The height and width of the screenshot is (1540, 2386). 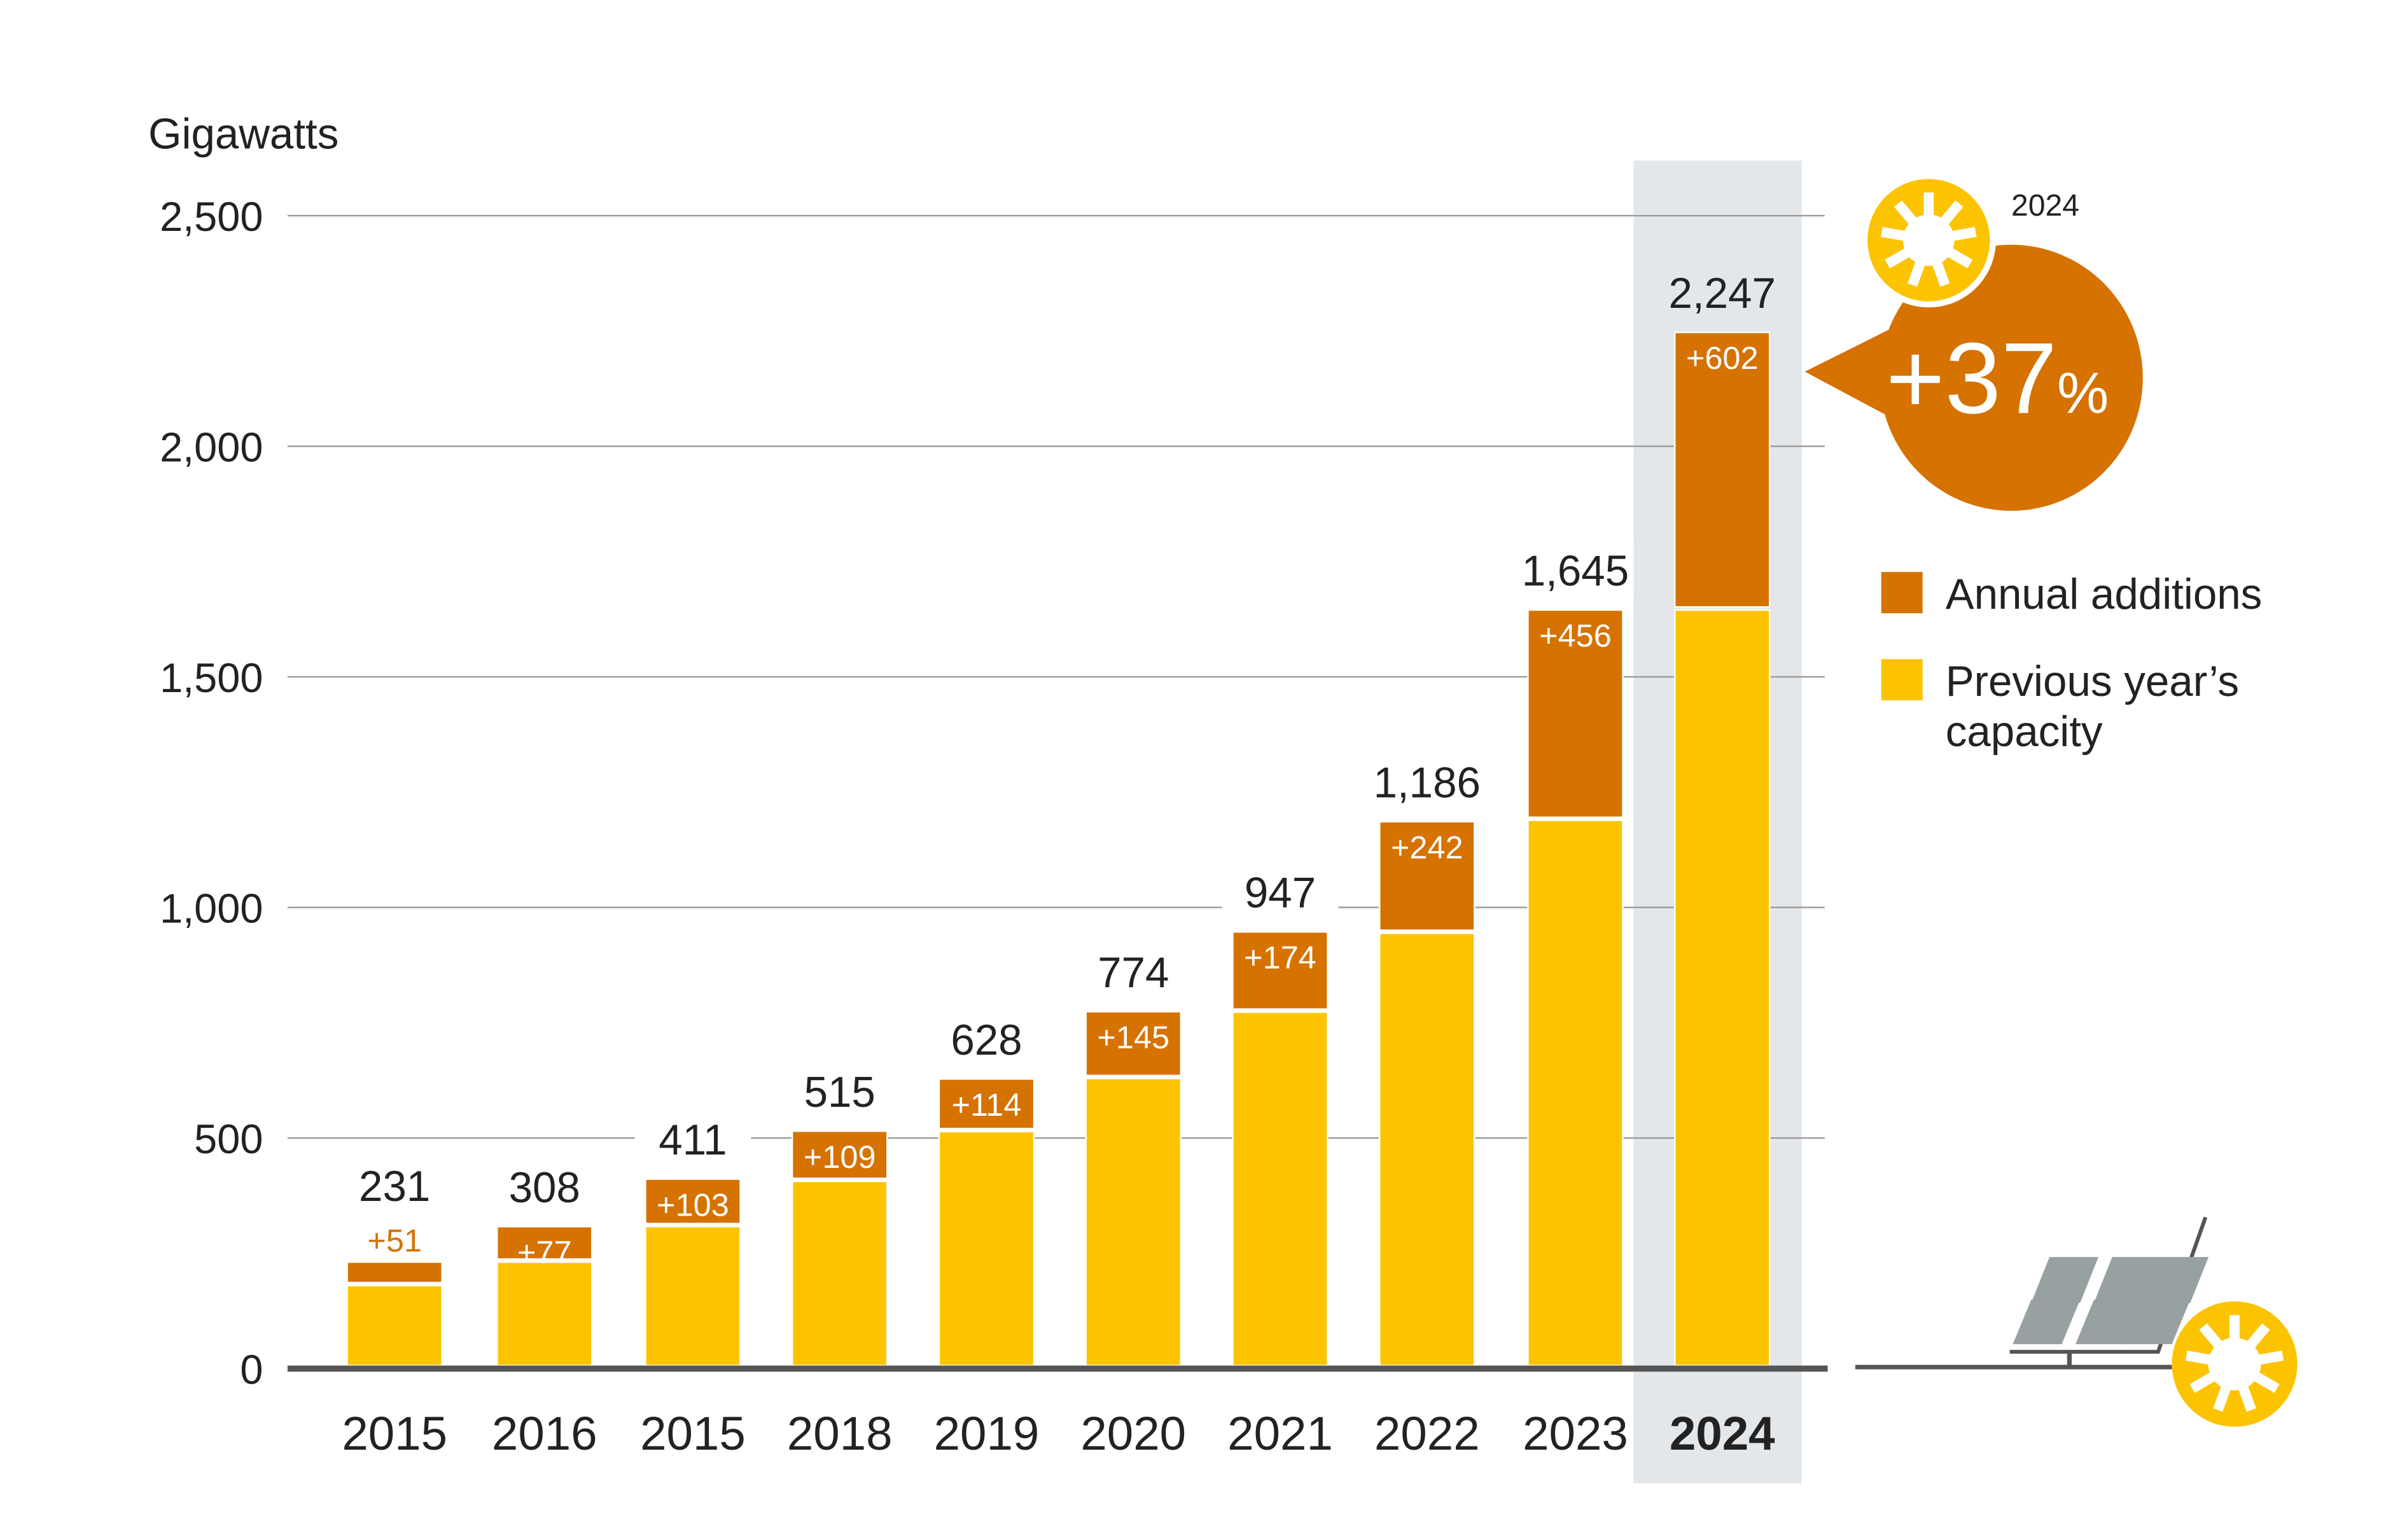 I want to click on total-label: 1,645, so click(x=1575, y=571).